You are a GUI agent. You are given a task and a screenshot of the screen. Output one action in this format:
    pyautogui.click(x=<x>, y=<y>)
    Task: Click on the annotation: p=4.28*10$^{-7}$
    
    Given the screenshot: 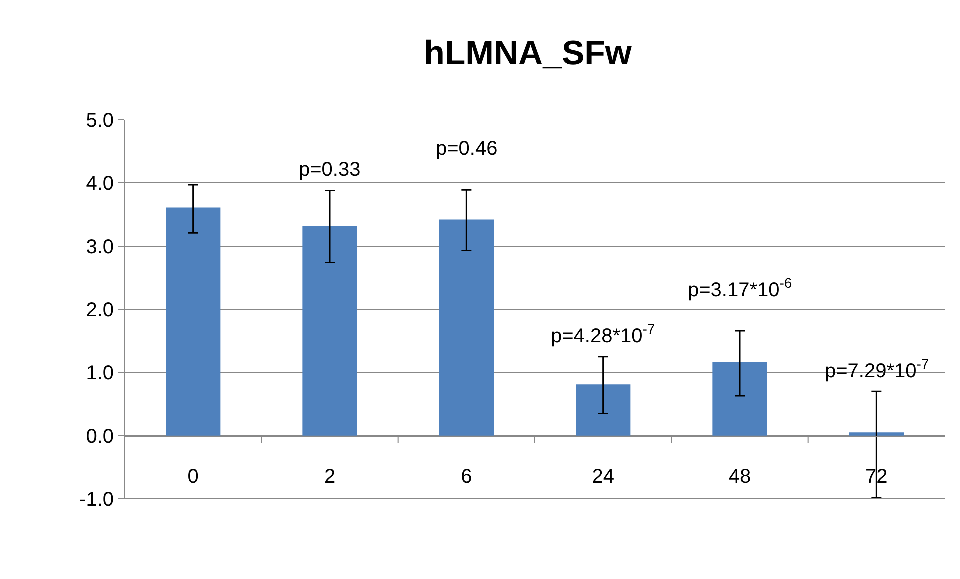 What is the action you would take?
    pyautogui.click(x=603, y=334)
    